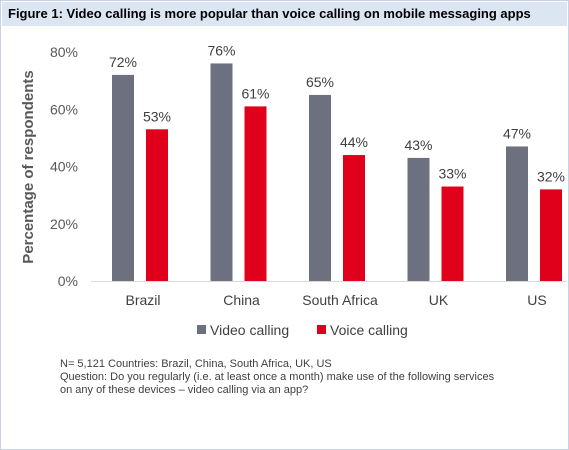 The width and height of the screenshot is (569, 450). I want to click on data-label: 32%, so click(551, 176).